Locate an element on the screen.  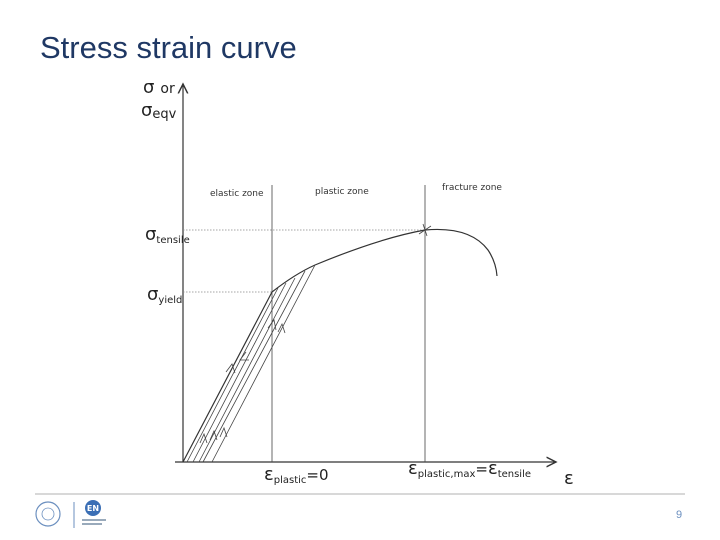
subscript: yield is located at coordinates (170, 300).